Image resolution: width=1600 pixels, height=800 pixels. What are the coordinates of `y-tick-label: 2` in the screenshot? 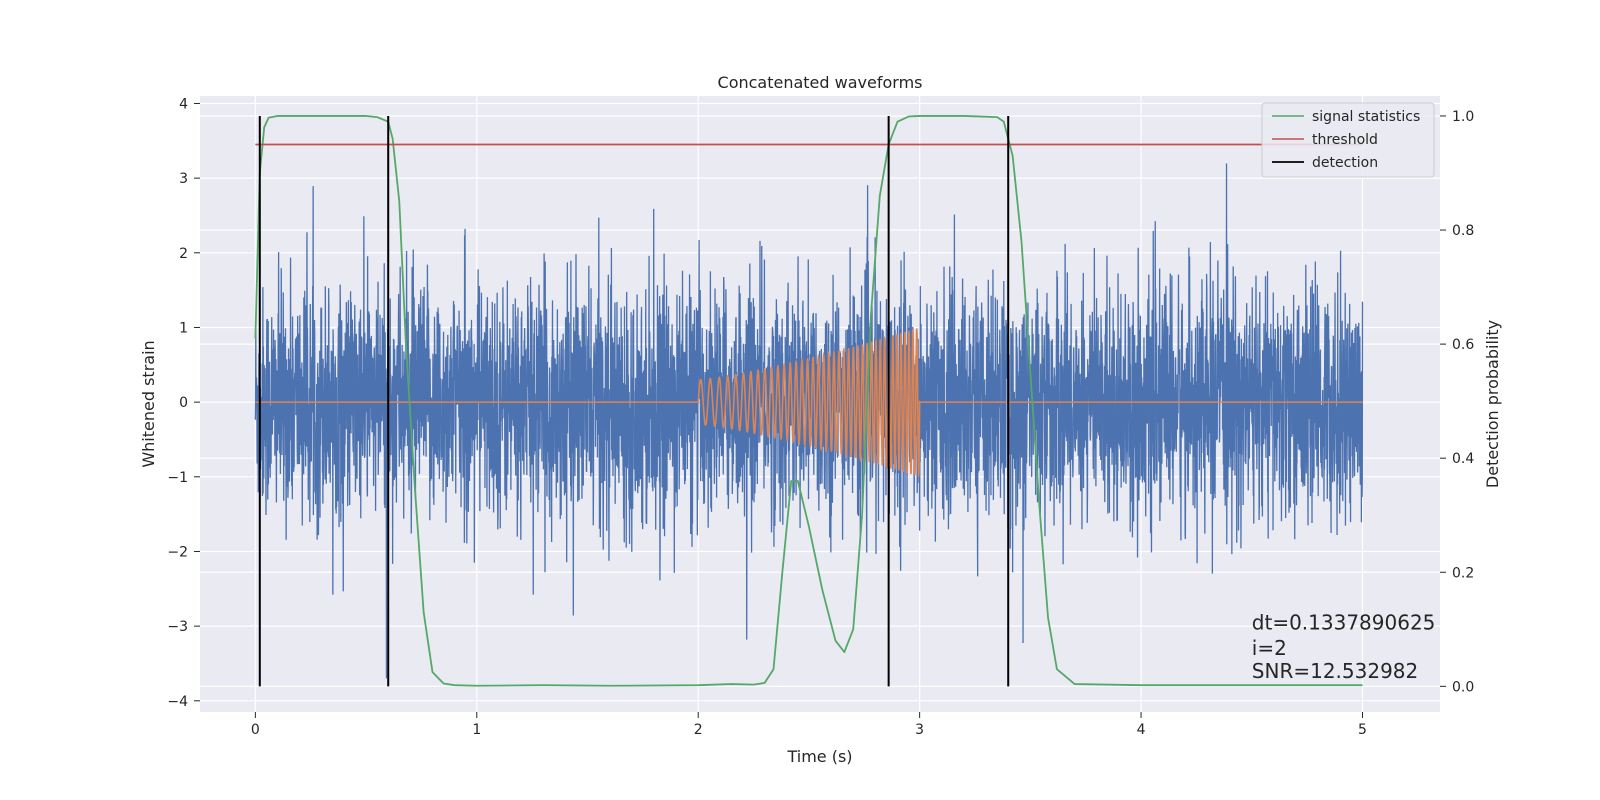 It's located at (183, 254).